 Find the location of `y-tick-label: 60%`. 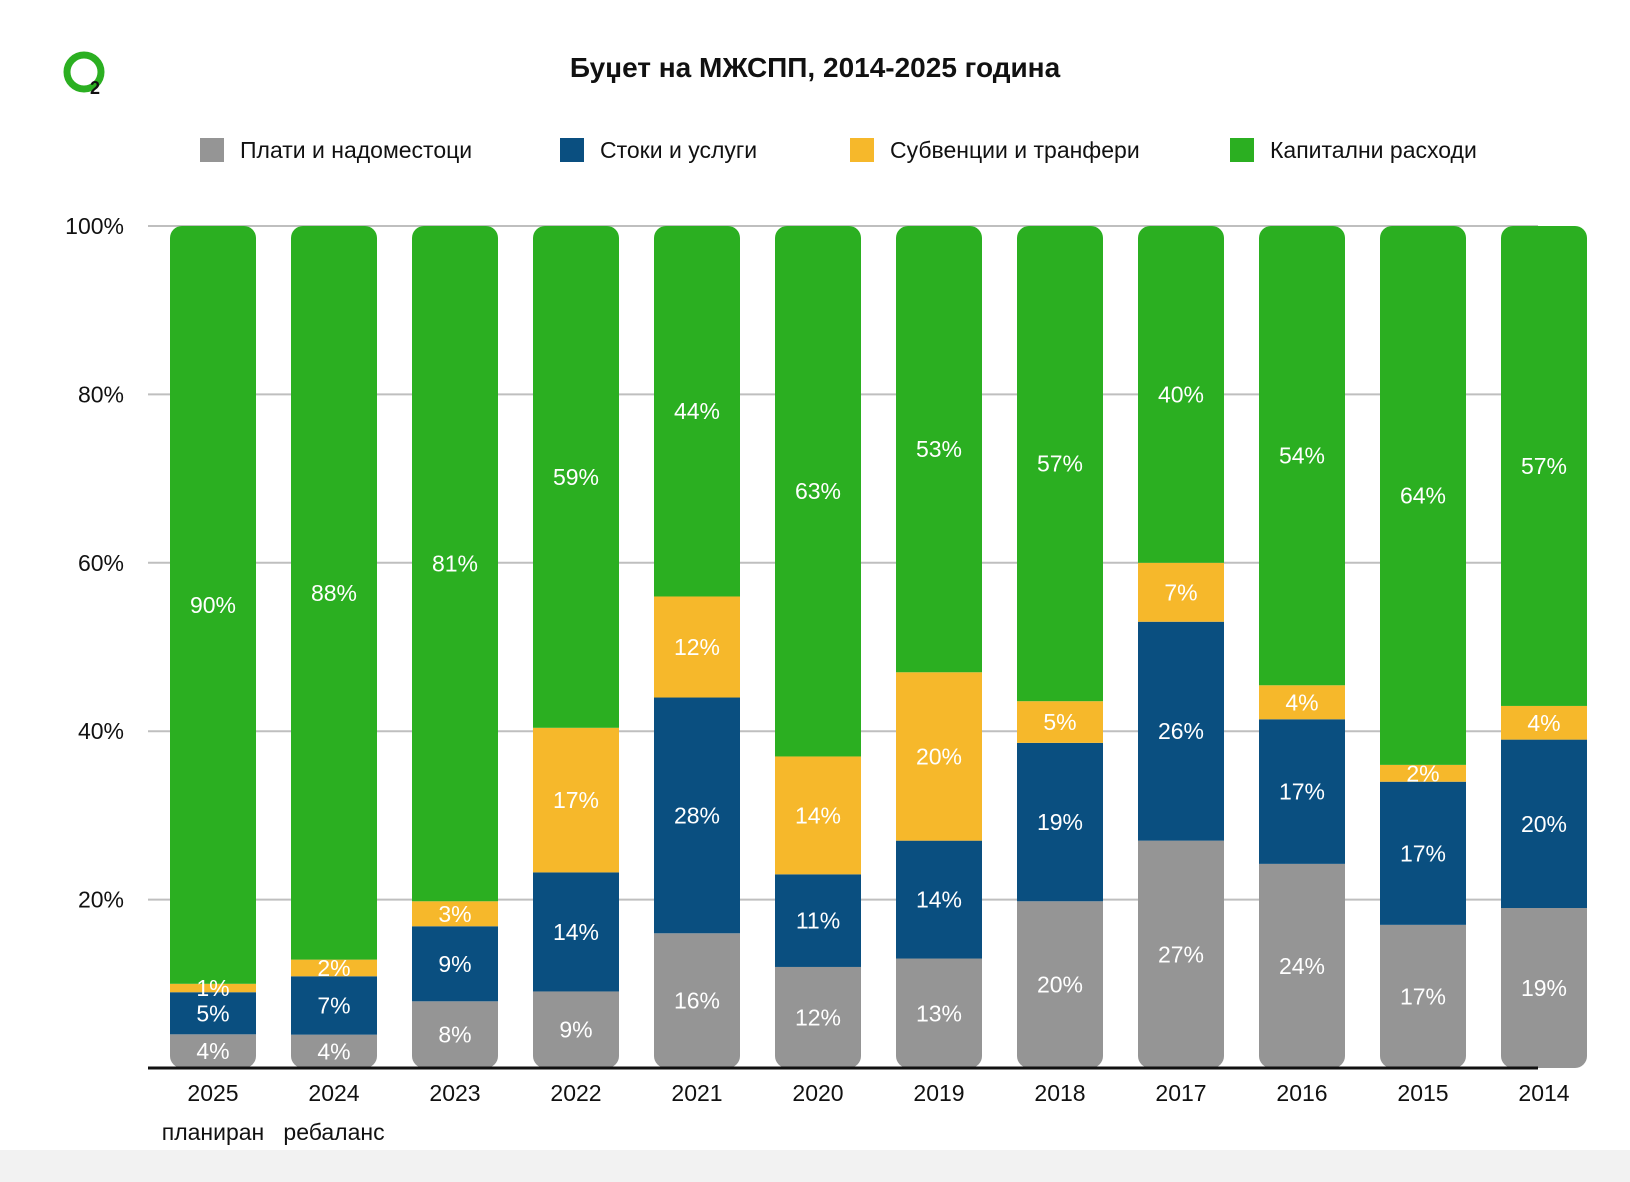

y-tick-label: 60% is located at coordinates (101, 563).